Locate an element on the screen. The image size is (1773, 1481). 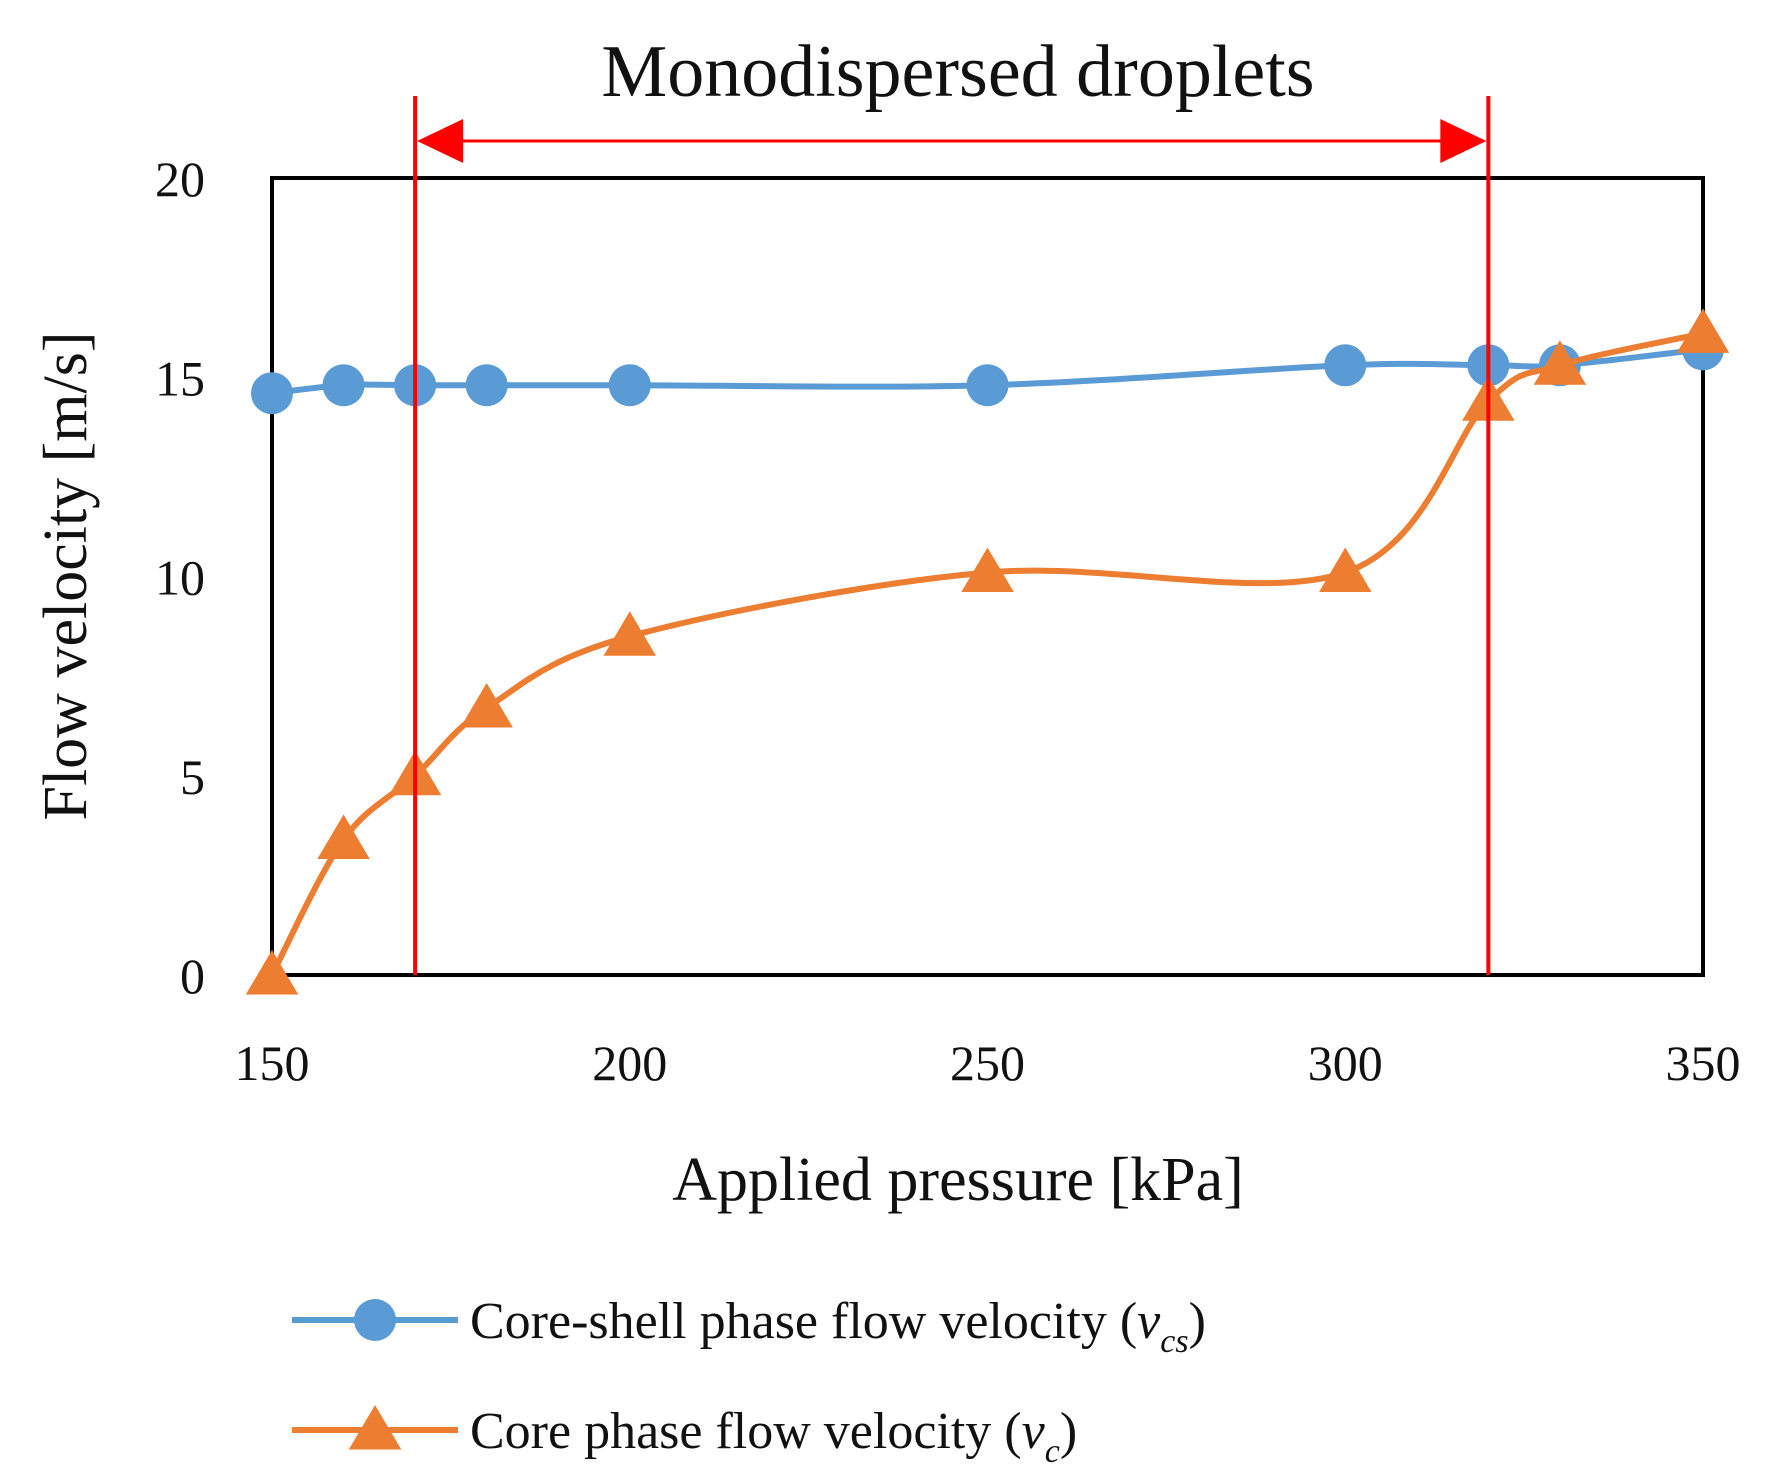
legend-item-0: Core-shell phase flow velocity (vcs) is located at coordinates (749, 1326).